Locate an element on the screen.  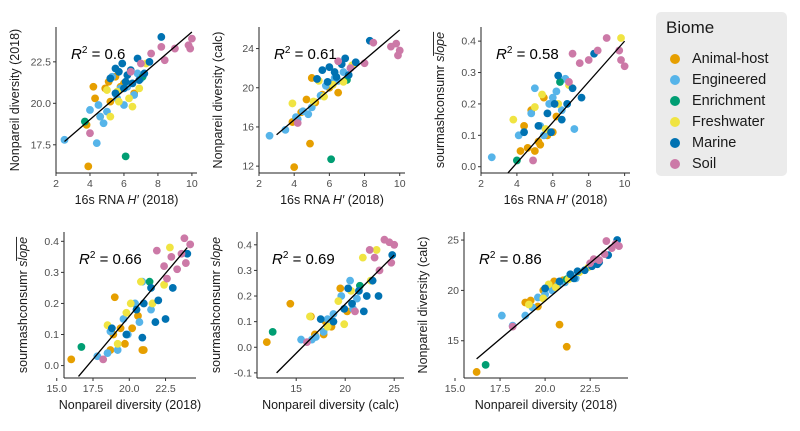
y-tick-label: 24 is located at coordinates (248, 49).